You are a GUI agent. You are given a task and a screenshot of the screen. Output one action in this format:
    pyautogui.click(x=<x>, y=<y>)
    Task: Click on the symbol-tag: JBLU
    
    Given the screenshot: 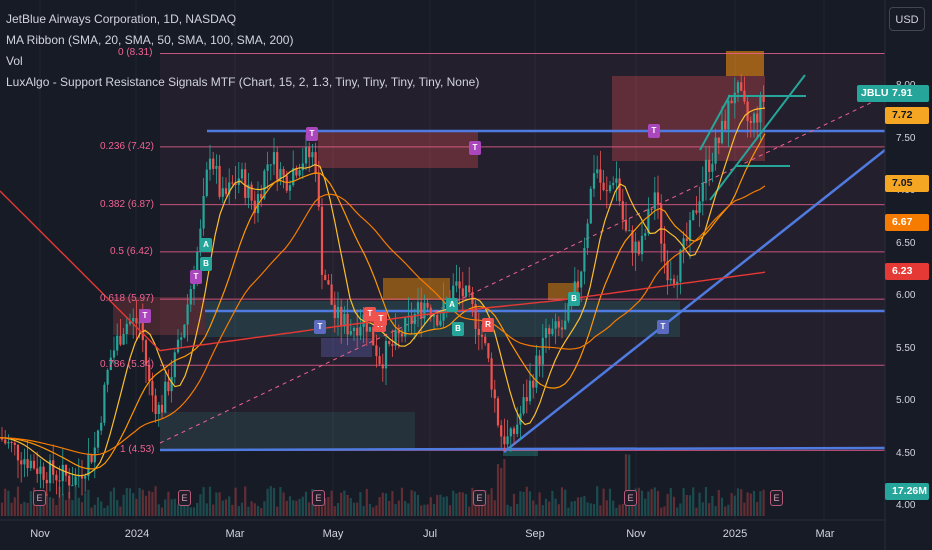 What is the action you would take?
    pyautogui.click(x=875, y=93)
    